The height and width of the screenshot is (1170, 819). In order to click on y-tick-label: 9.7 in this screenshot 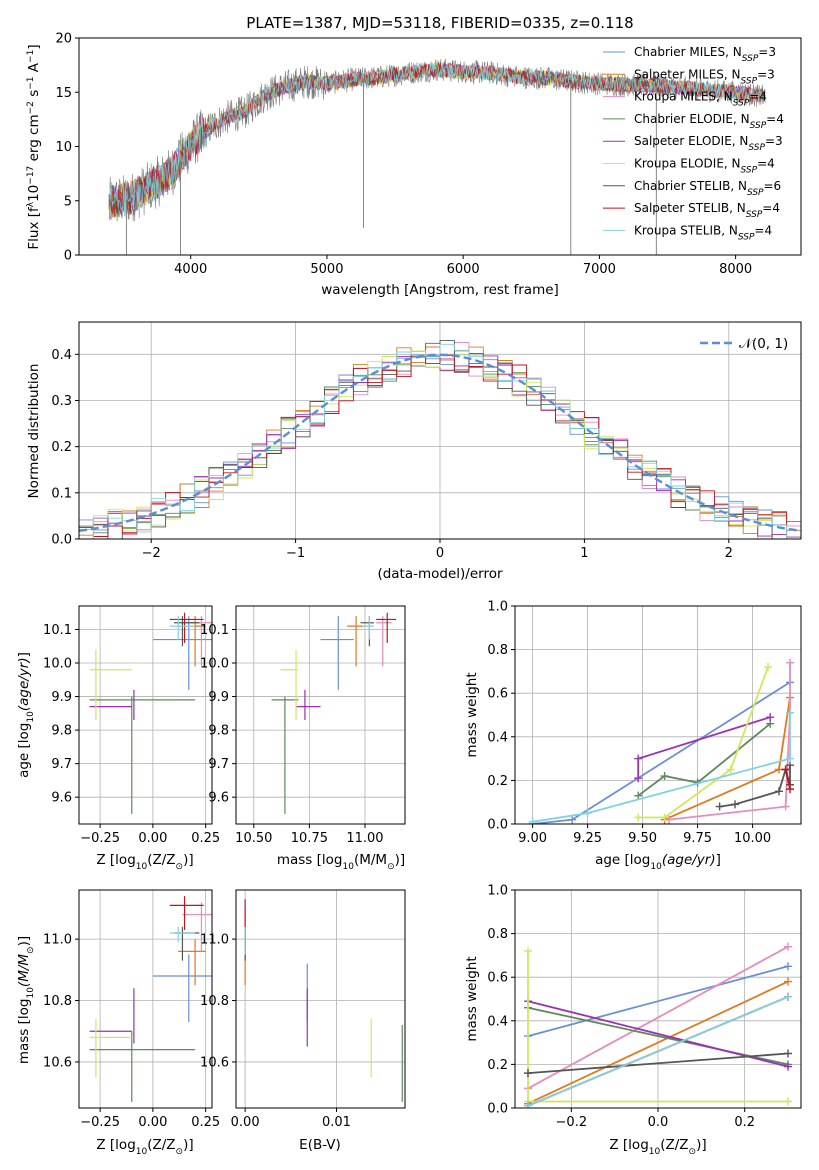, I will do `click(218, 764)`.